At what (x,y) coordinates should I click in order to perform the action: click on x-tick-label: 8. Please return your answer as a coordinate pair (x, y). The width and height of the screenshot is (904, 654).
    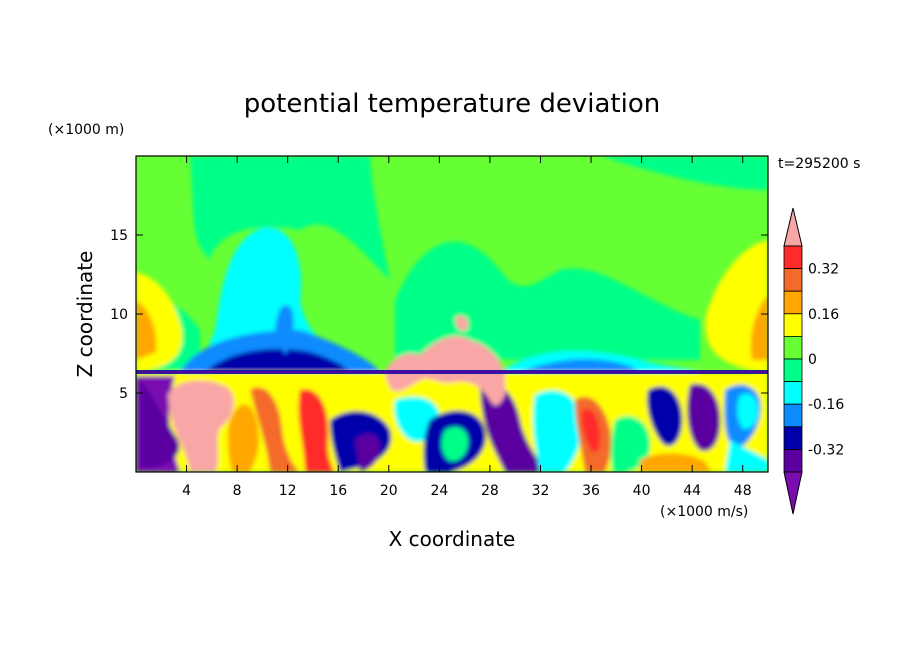
    Looking at the image, I should click on (237, 491).